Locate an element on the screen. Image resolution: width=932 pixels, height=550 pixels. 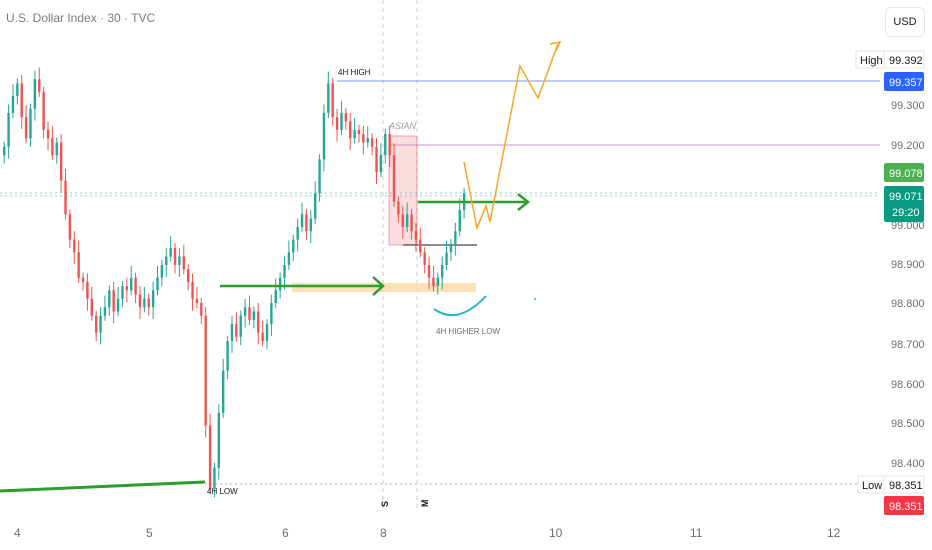
price-tick: 98.600 is located at coordinates (908, 385).